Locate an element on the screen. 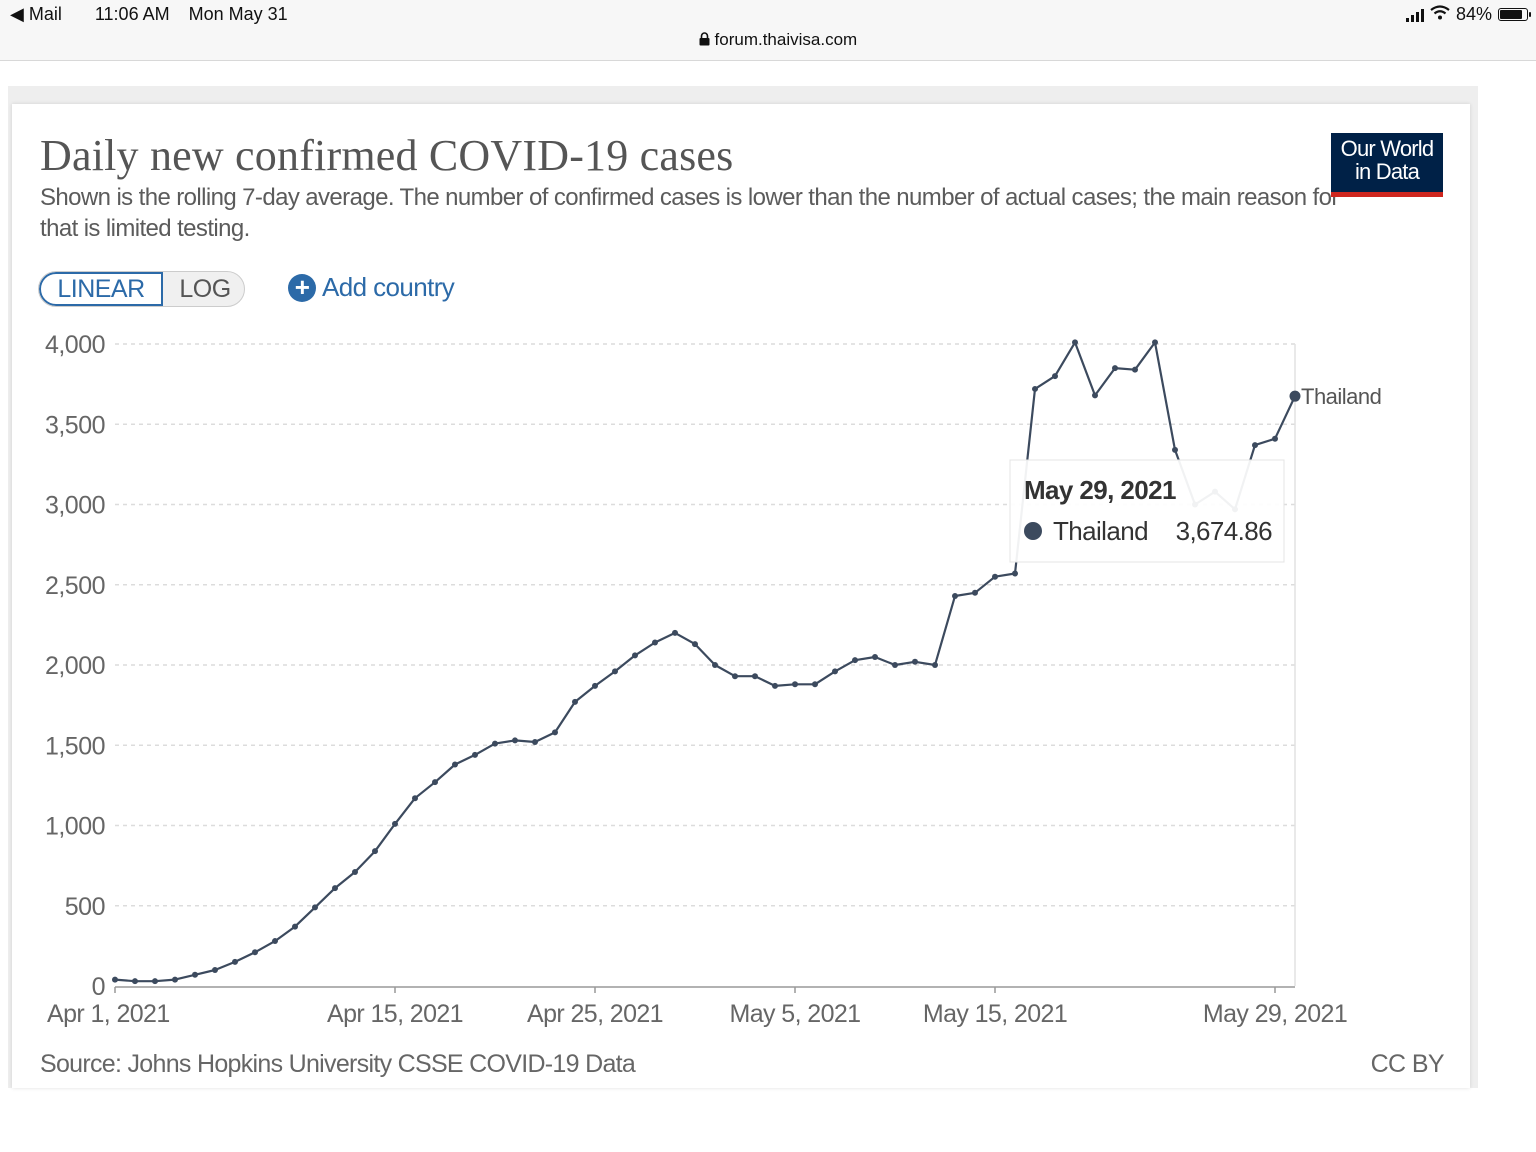 The height and width of the screenshot is (1152, 1536). x-tick-label: May 29, 2021 is located at coordinates (1275, 1014).